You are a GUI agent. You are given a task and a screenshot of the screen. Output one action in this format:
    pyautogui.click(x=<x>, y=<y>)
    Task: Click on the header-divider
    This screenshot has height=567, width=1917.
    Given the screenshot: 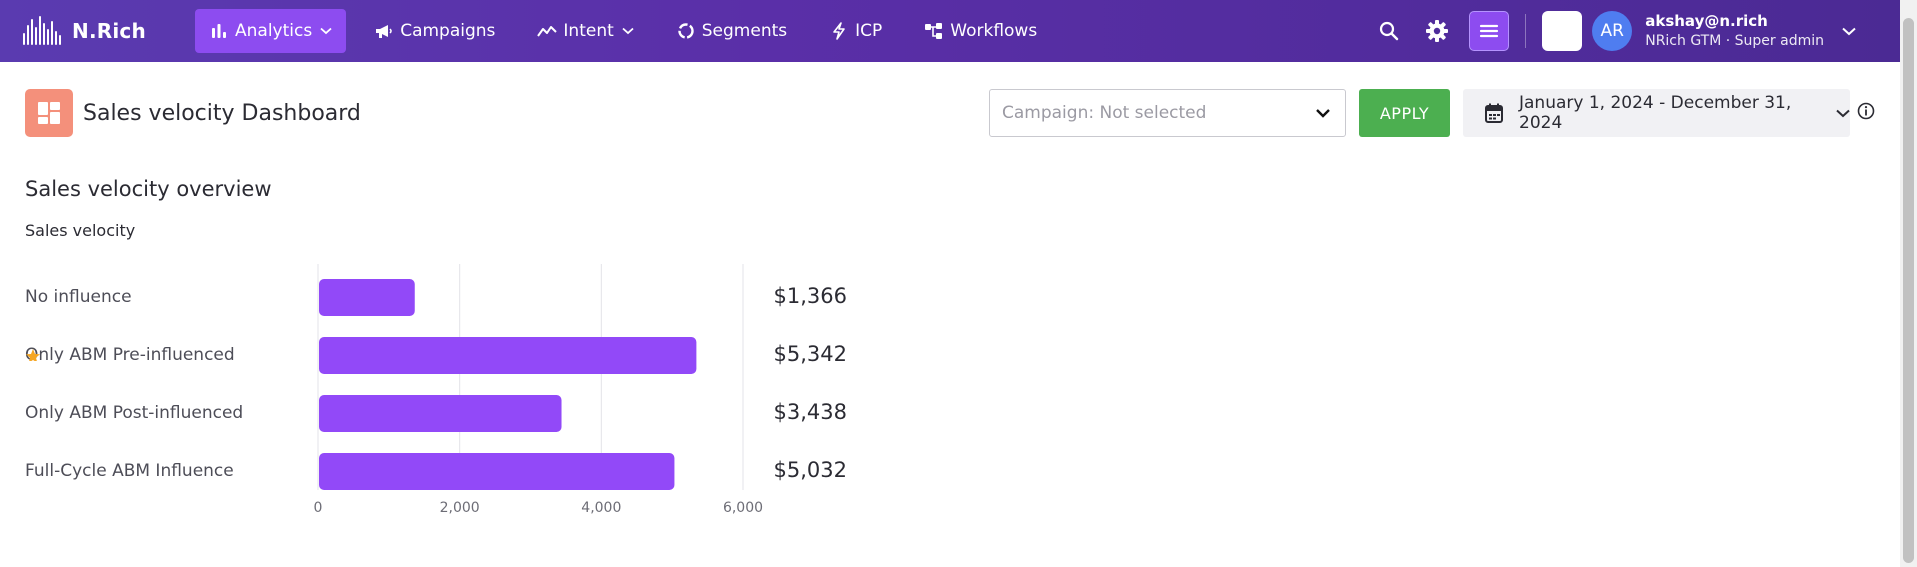 What is the action you would take?
    pyautogui.click(x=1526, y=31)
    